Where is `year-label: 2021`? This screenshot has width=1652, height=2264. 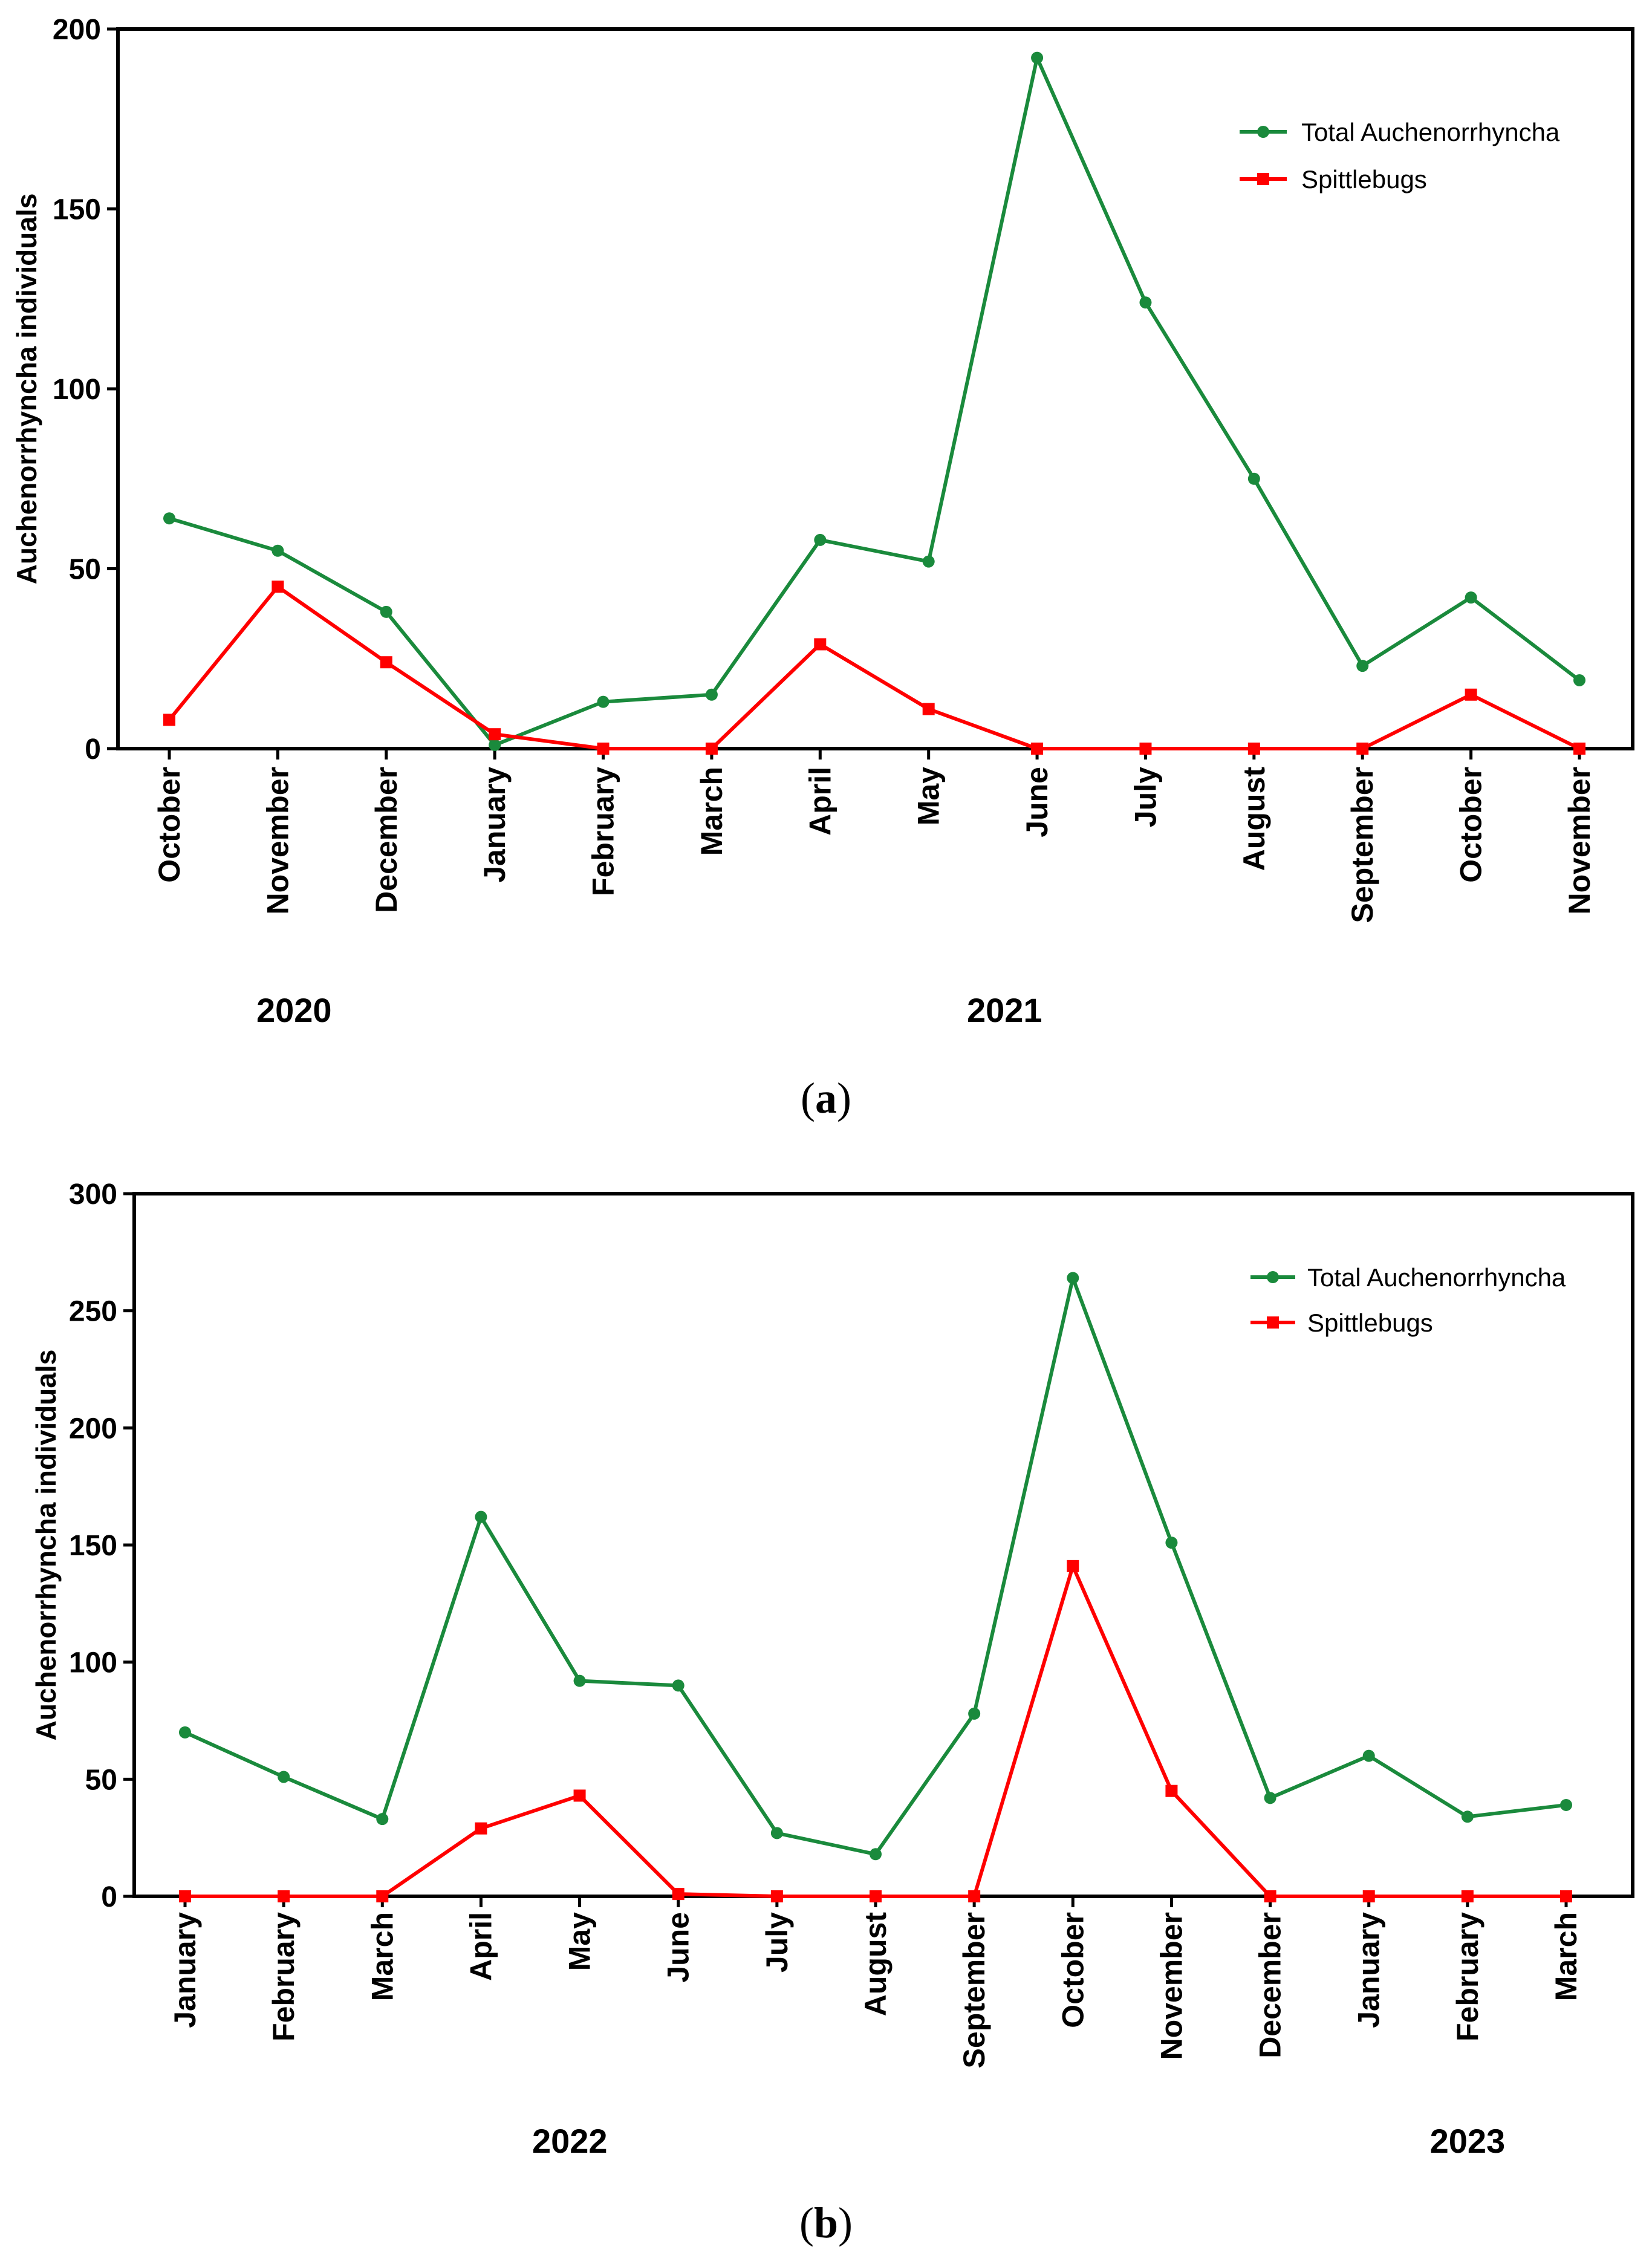 year-label: 2021 is located at coordinates (1004, 1010).